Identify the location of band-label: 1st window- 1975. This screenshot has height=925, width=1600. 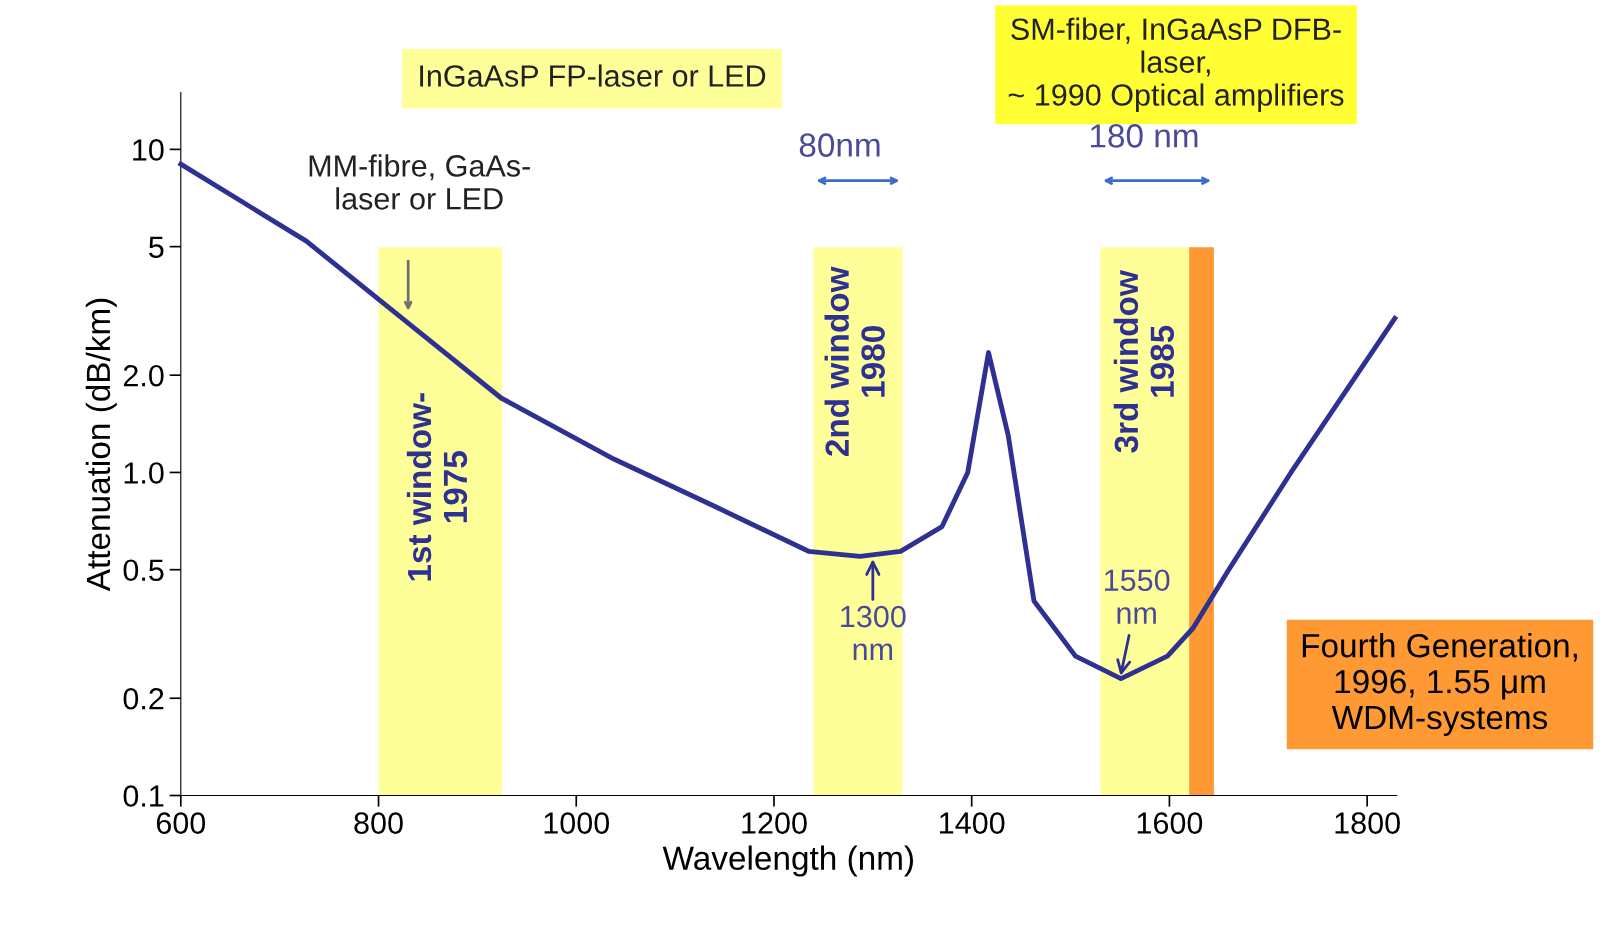
(437, 487).